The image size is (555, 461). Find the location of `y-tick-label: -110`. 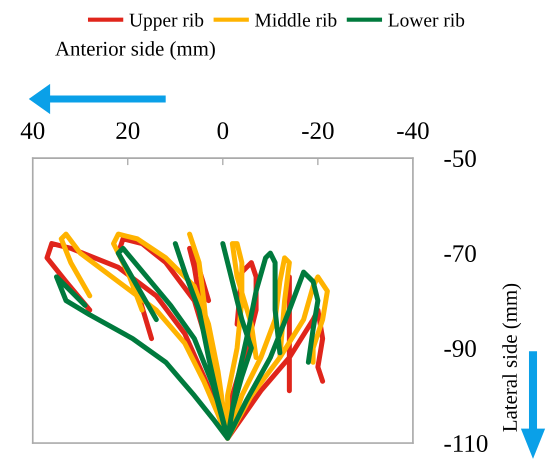

y-tick-label: -110 is located at coordinates (466, 443).